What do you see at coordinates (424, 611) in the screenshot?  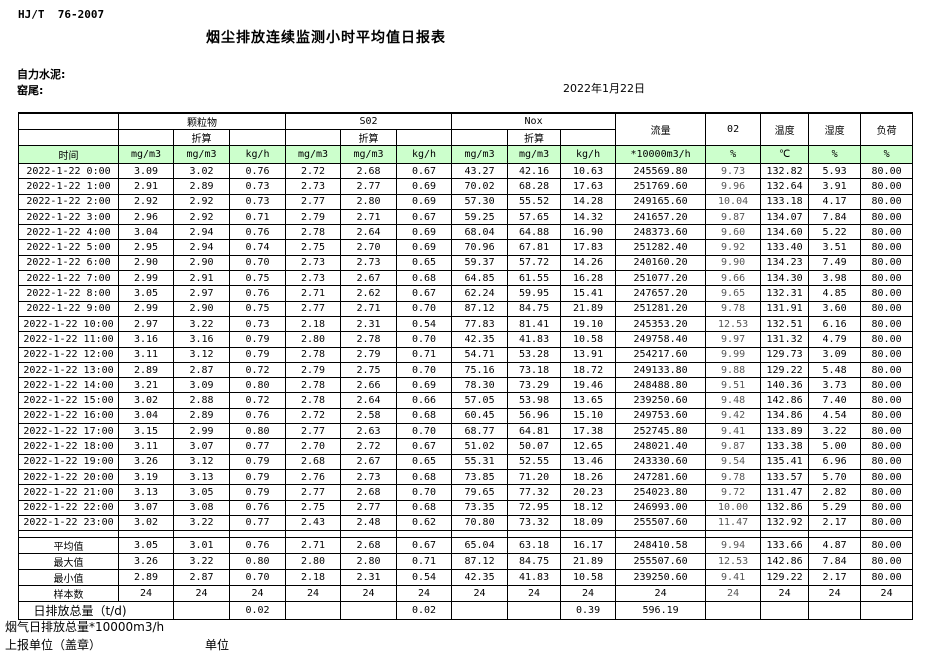 I see `value-cell: 0.02` at bounding box center [424, 611].